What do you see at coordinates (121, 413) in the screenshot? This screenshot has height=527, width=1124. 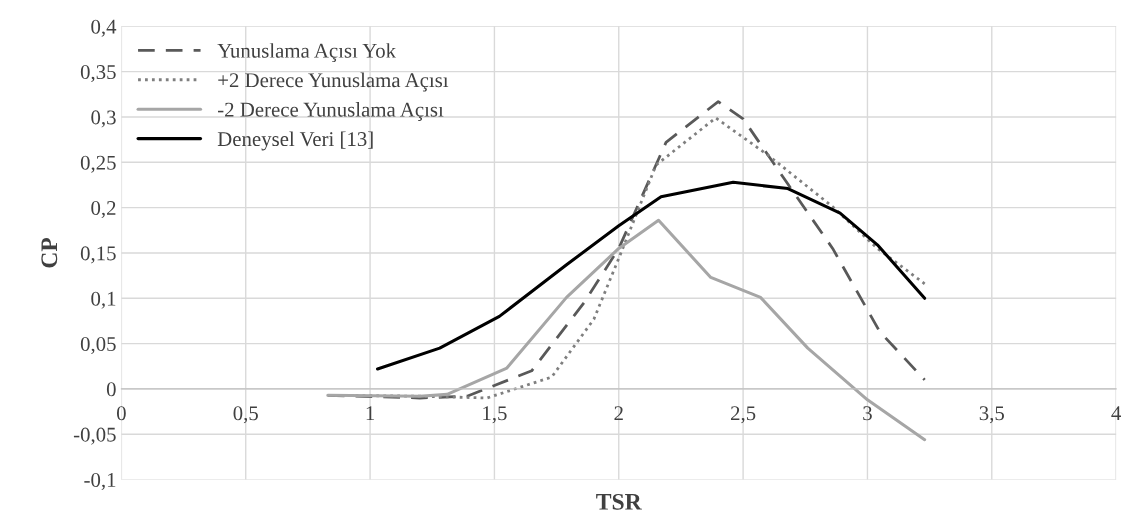 I see `x-tick-label: 0` at bounding box center [121, 413].